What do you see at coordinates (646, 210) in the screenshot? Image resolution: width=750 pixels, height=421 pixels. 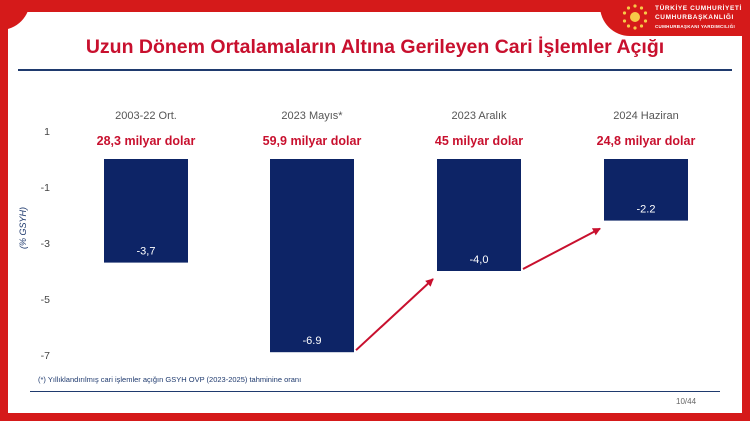 I see `bar-value-label: -2.2` at bounding box center [646, 210].